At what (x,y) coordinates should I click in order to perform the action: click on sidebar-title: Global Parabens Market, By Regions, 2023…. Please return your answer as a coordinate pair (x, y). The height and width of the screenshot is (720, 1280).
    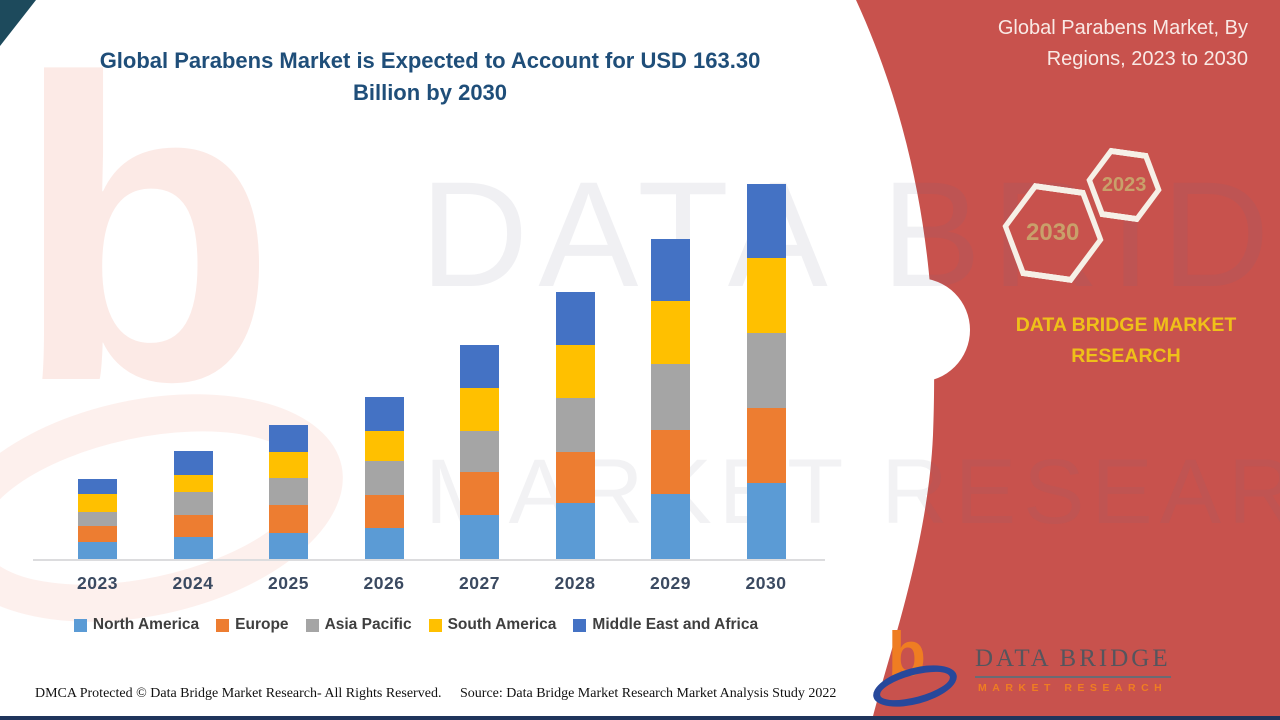
    Looking at the image, I should click on (1122, 43).